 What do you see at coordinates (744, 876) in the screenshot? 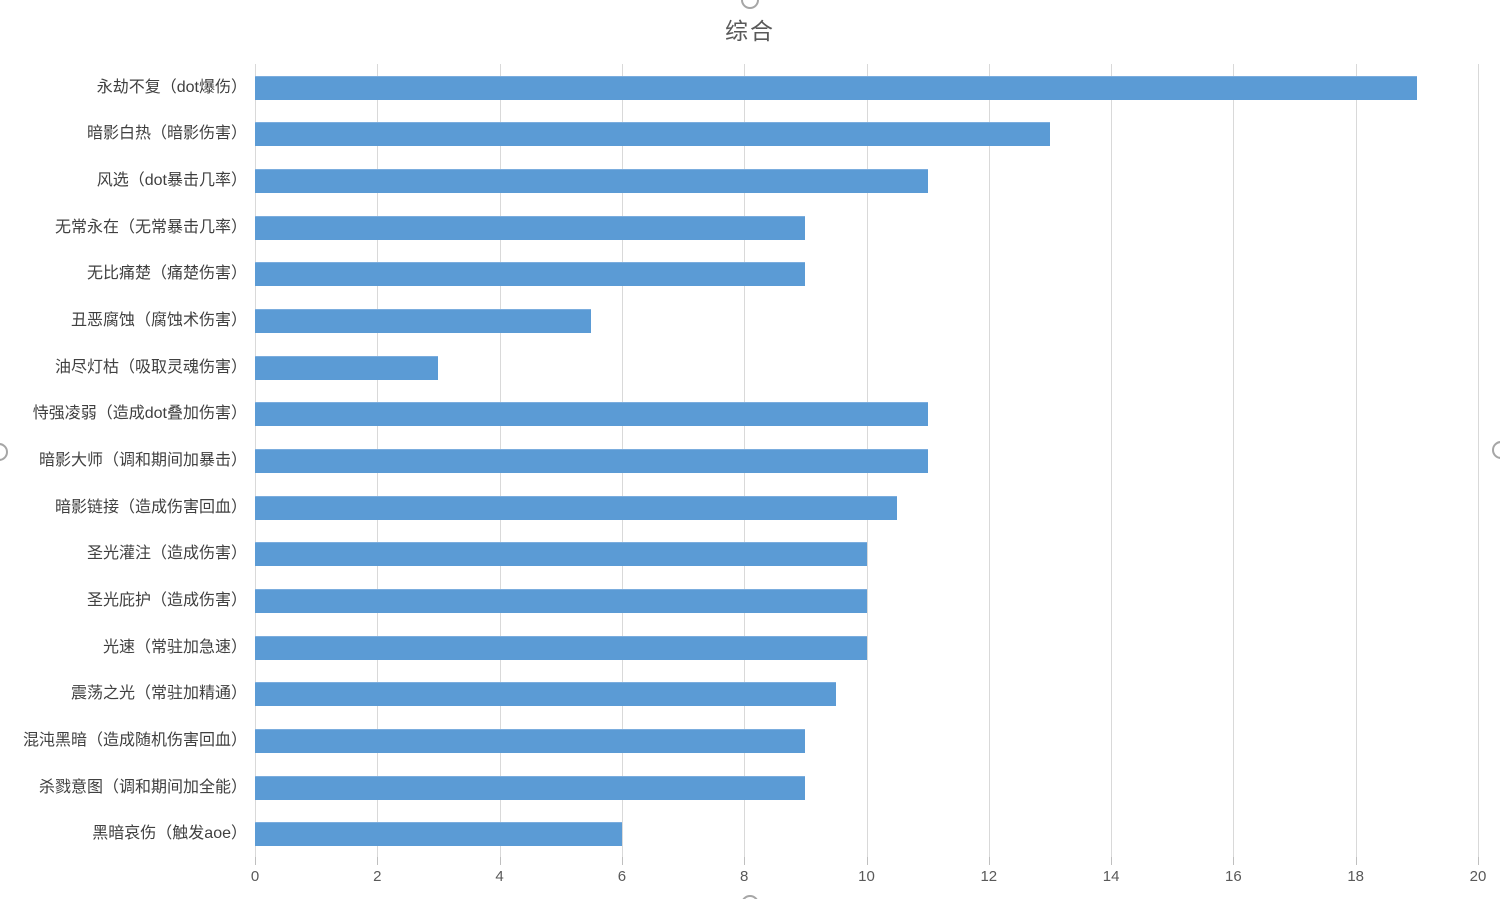
I see `value-axis-label: 8` at bounding box center [744, 876].